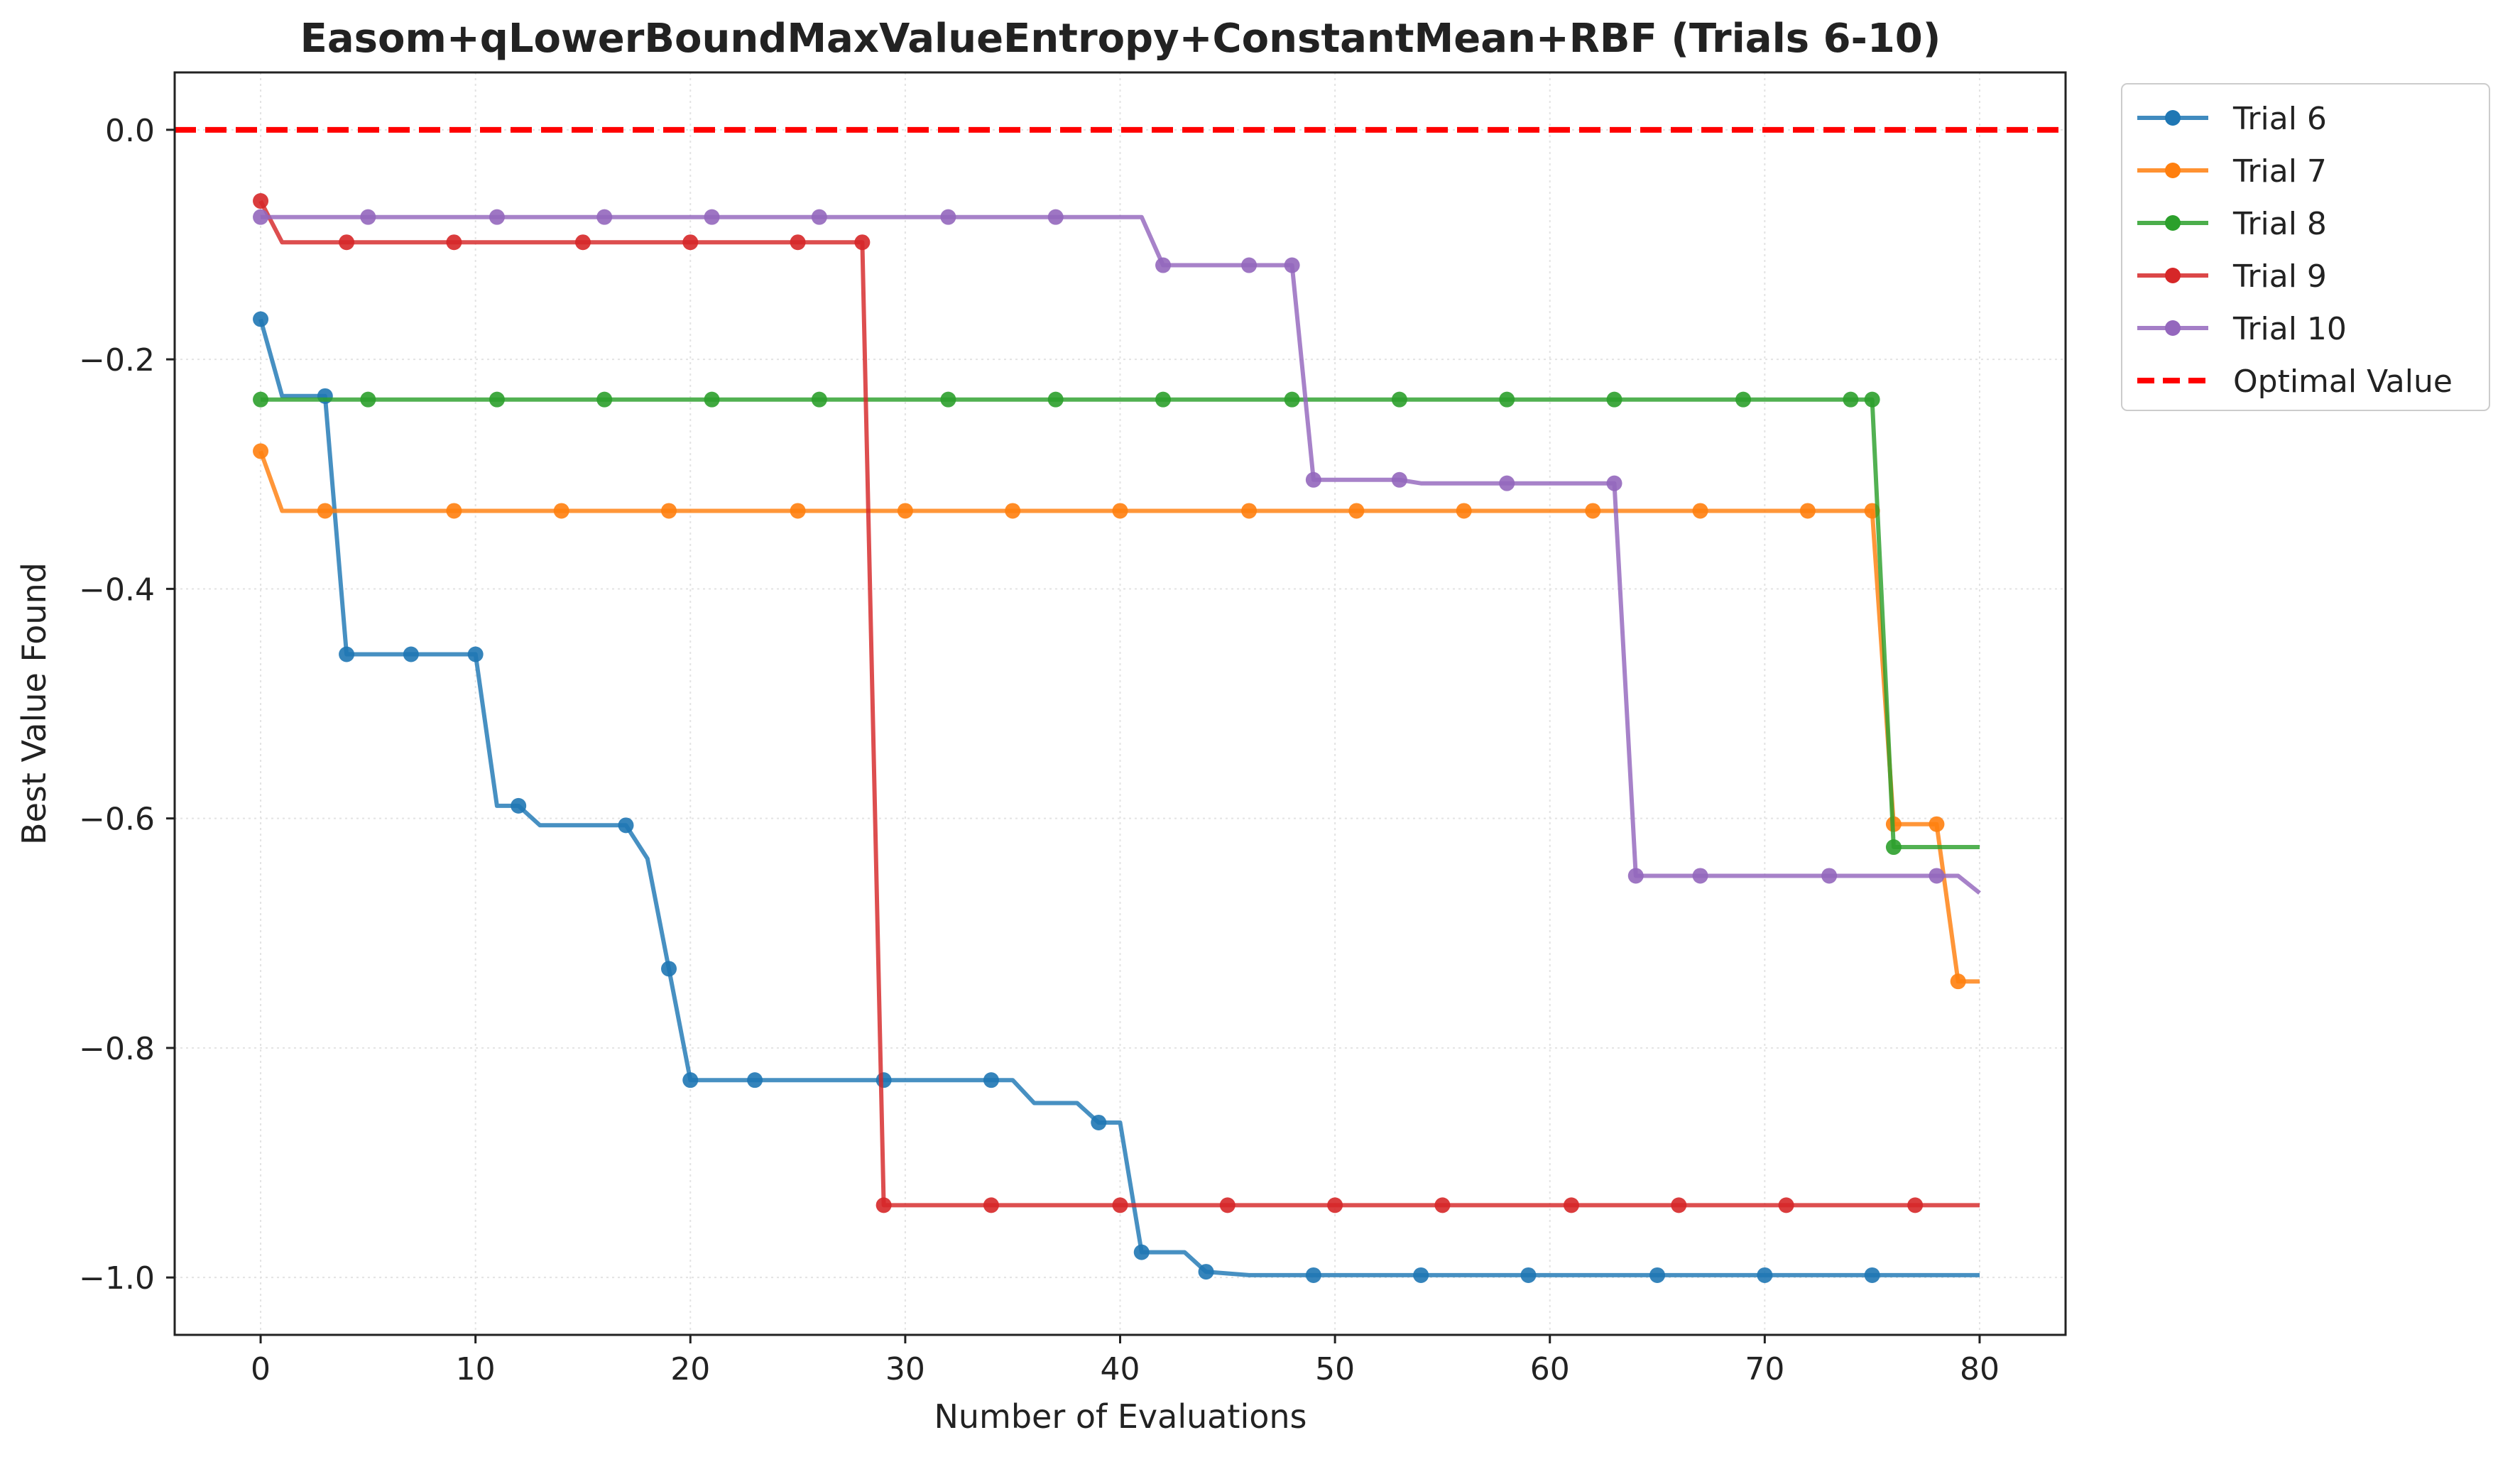 This screenshot has height=1457, width=2520. What do you see at coordinates (690, 1369) in the screenshot?
I see `x-tick-label: 20` at bounding box center [690, 1369].